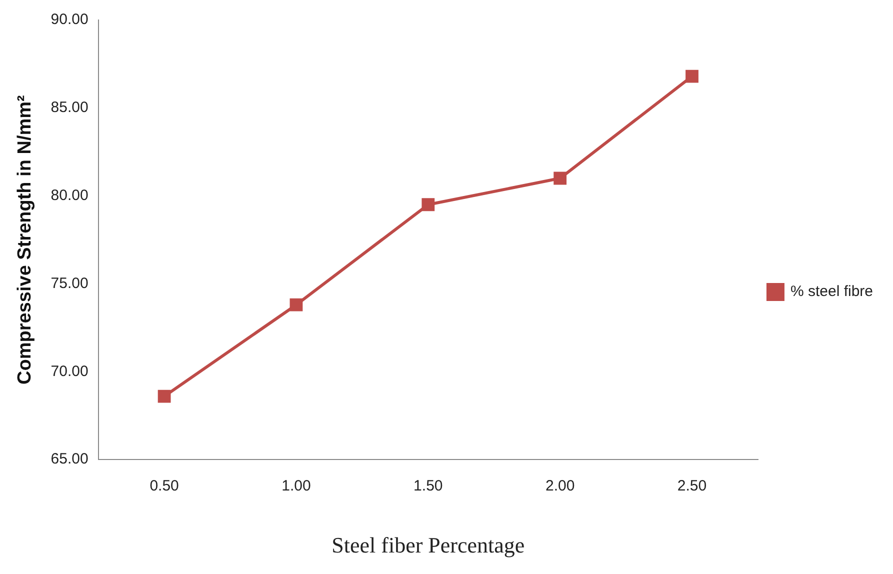  I want to click on y-tick-label: 90.00, so click(69, 19).